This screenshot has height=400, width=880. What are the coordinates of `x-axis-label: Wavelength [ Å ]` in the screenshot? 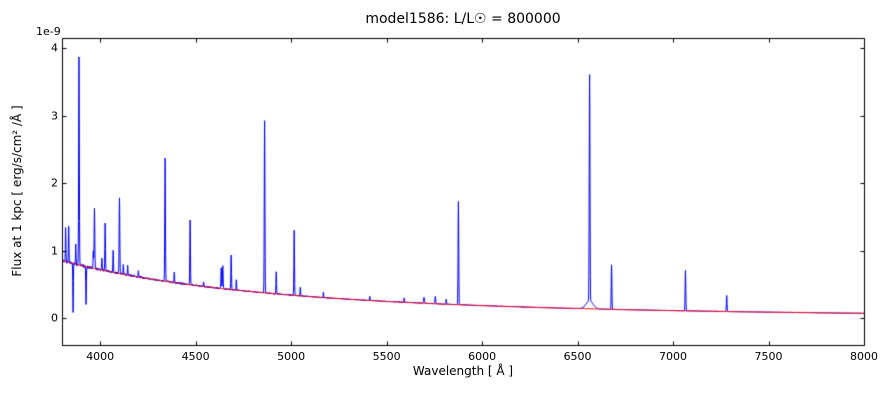 It's located at (463, 371).